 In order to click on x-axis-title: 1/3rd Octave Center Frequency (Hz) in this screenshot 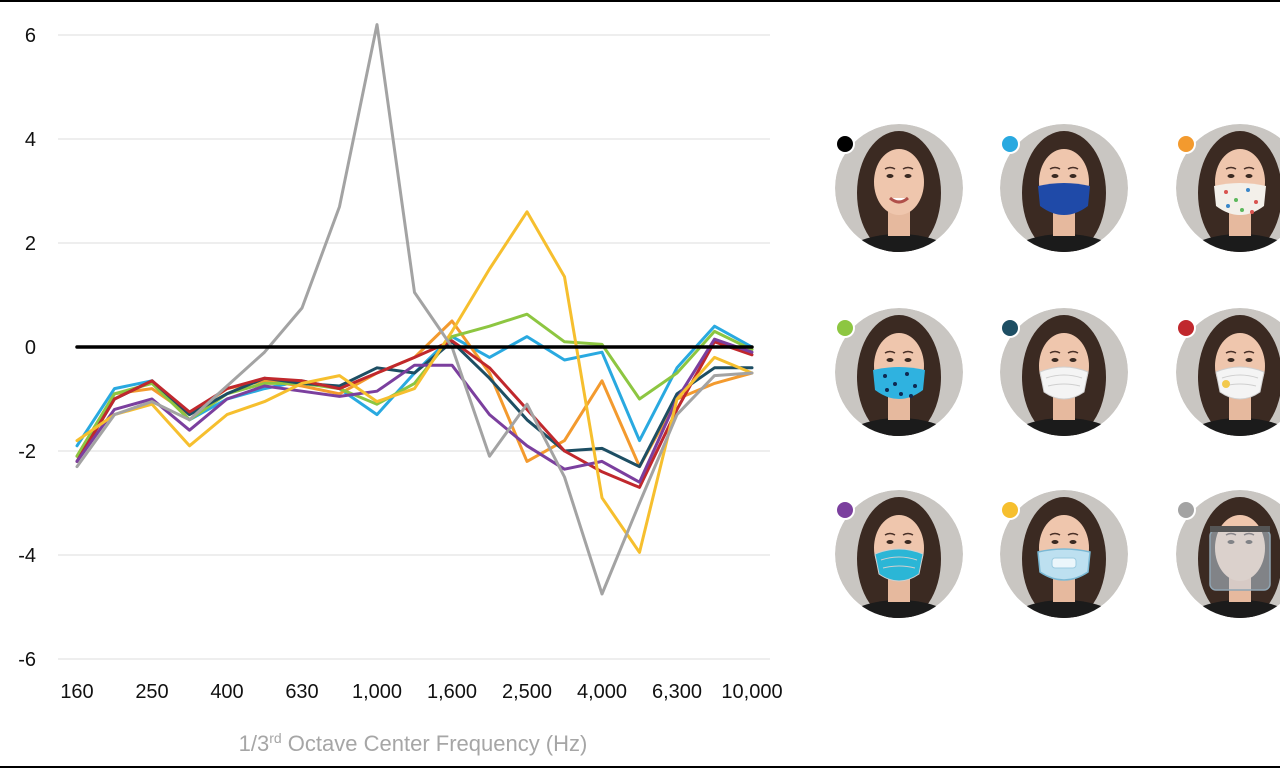, I will do `click(413, 743)`.